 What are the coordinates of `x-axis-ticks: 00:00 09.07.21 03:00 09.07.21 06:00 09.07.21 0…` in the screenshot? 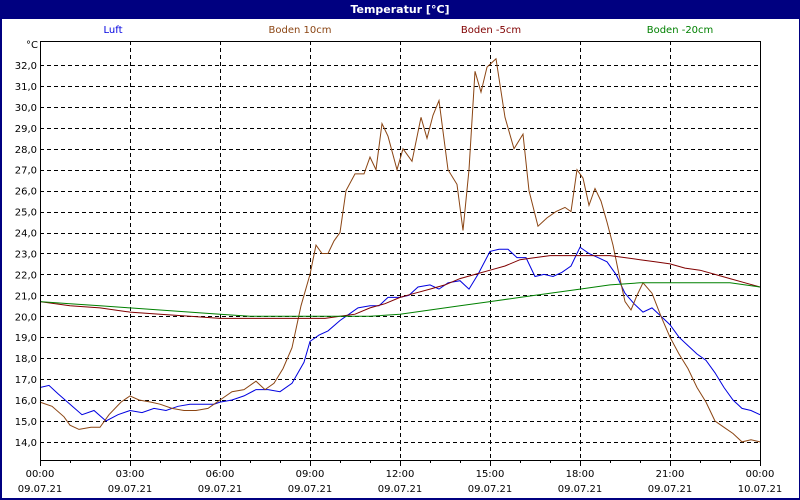 It's located at (400, 482).